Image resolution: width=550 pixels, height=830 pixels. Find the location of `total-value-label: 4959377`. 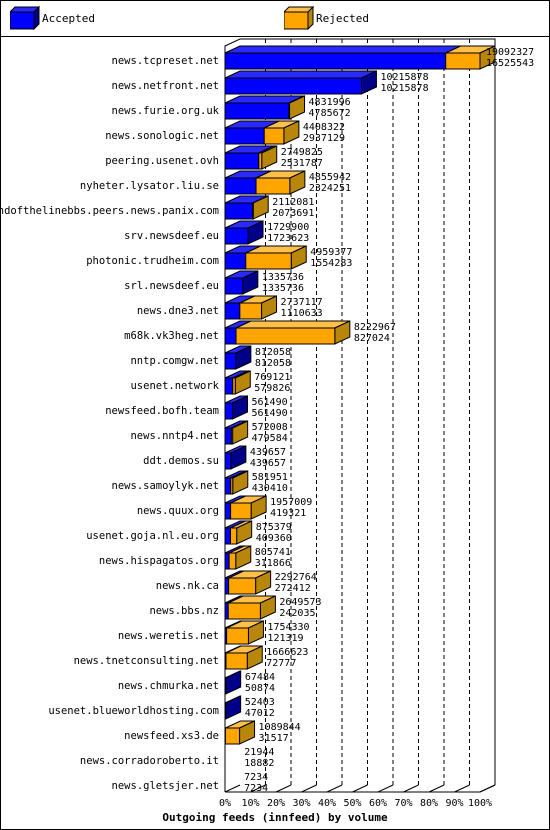

total-value-label: 4959377 is located at coordinates (331, 252).